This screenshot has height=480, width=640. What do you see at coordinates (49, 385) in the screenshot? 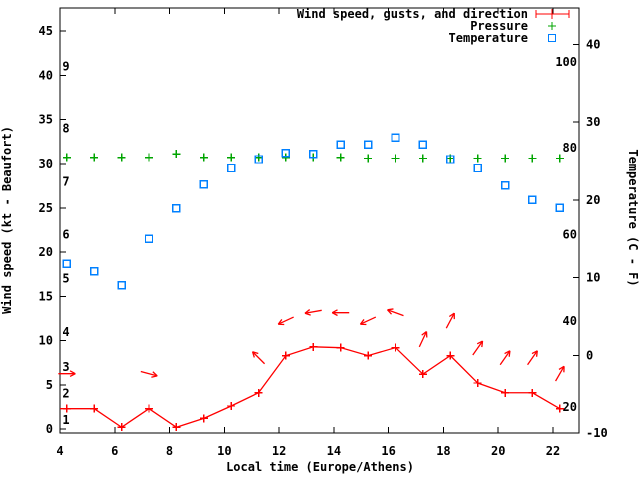
I see `y-left-tick-label: 5` at bounding box center [49, 385].